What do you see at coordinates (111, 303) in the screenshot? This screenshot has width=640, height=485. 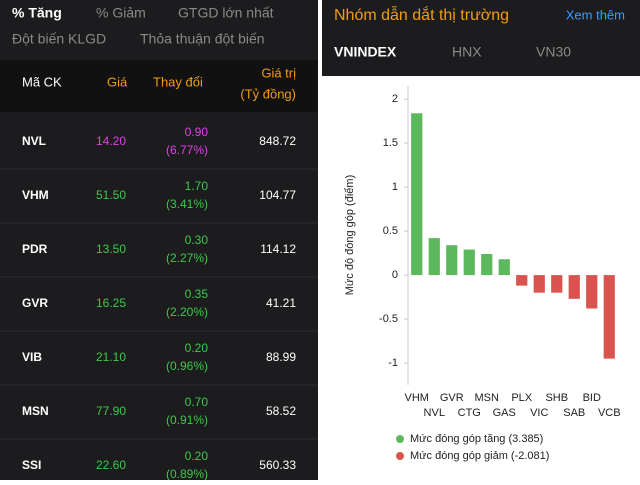 I see `price: 16.25` at bounding box center [111, 303].